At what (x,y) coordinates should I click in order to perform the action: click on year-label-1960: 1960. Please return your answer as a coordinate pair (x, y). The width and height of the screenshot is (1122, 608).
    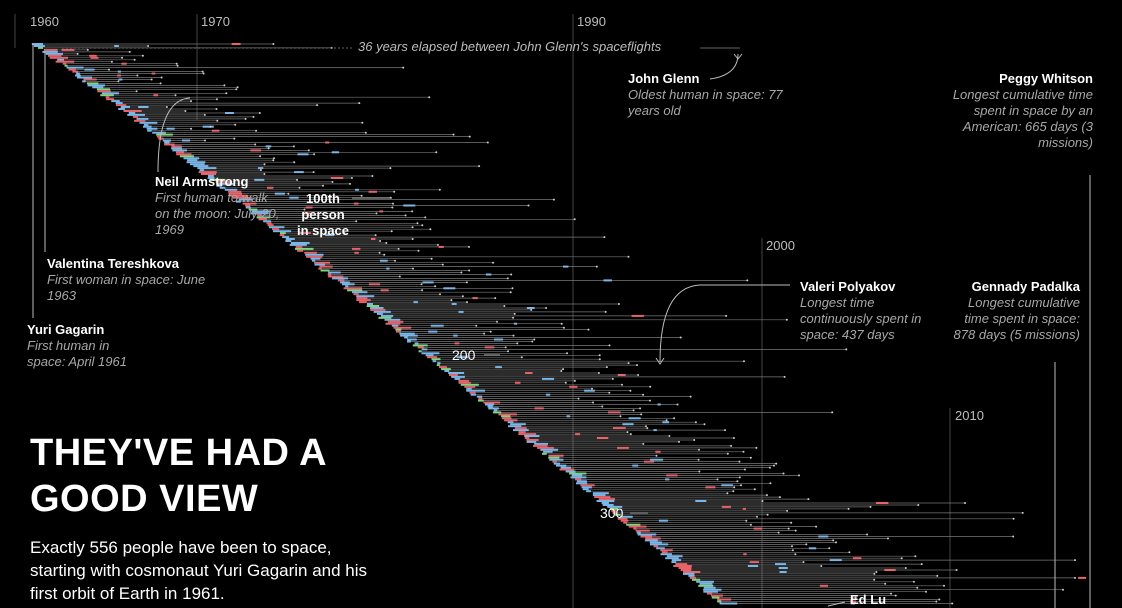
    Looking at the image, I should click on (44, 21).